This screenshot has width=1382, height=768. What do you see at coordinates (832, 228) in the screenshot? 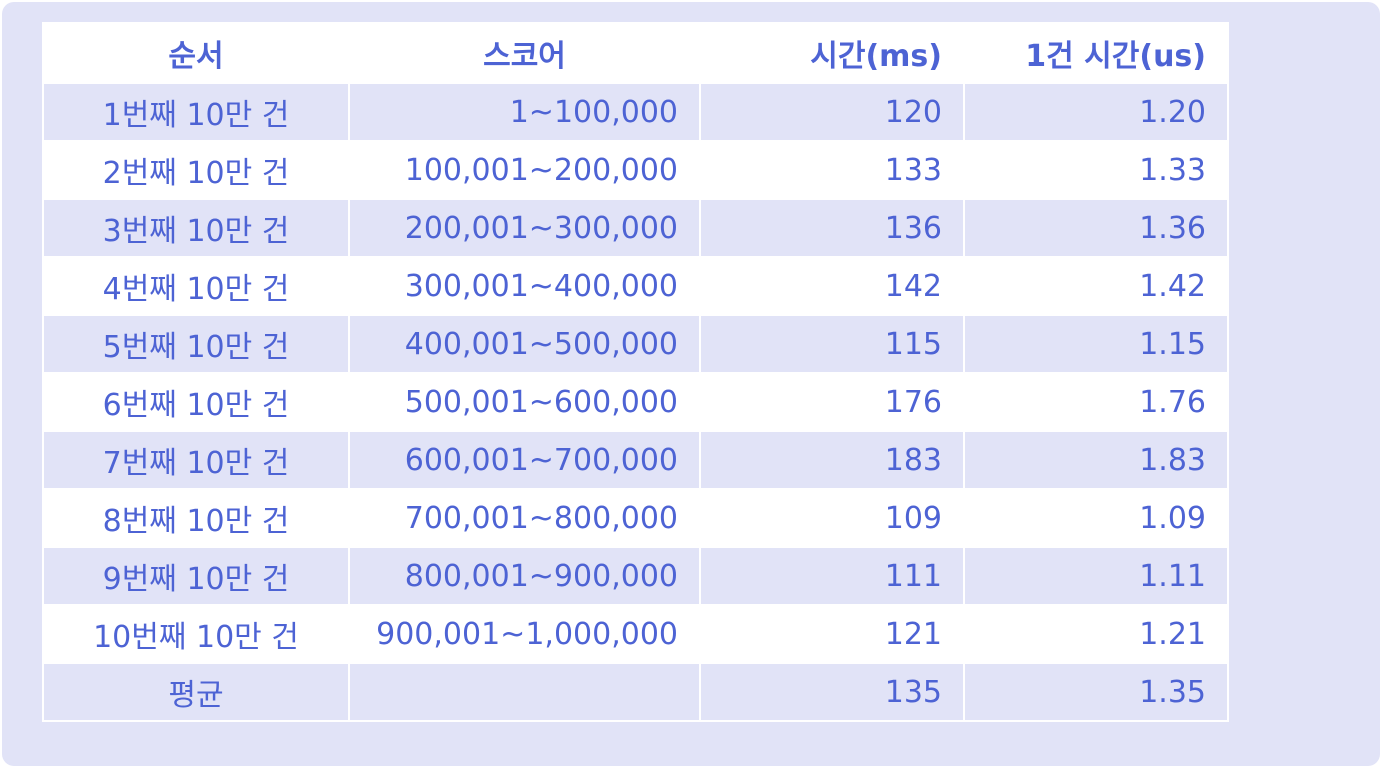
I see `cell-time-ms: 136` at bounding box center [832, 228].